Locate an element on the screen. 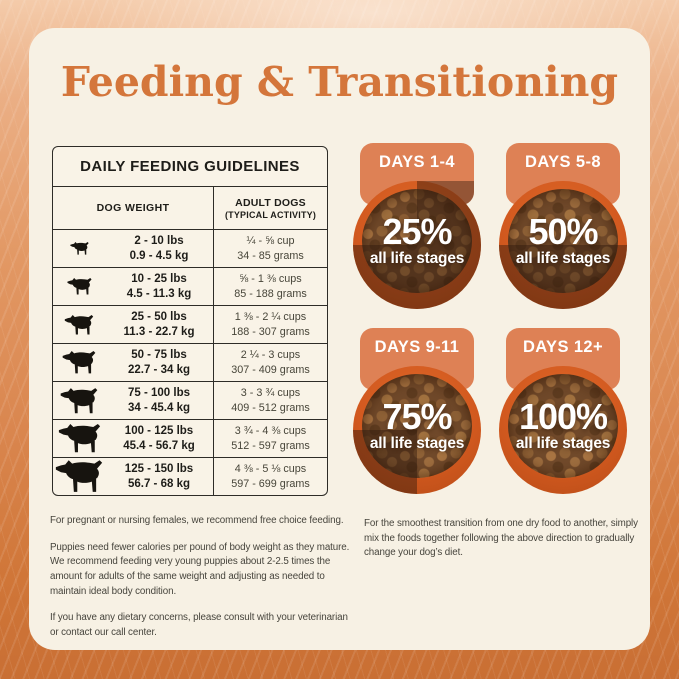 The image size is (679, 679). transition-step-days-1-4: DAYS 1-4 25% all life stages is located at coordinates (417, 234).